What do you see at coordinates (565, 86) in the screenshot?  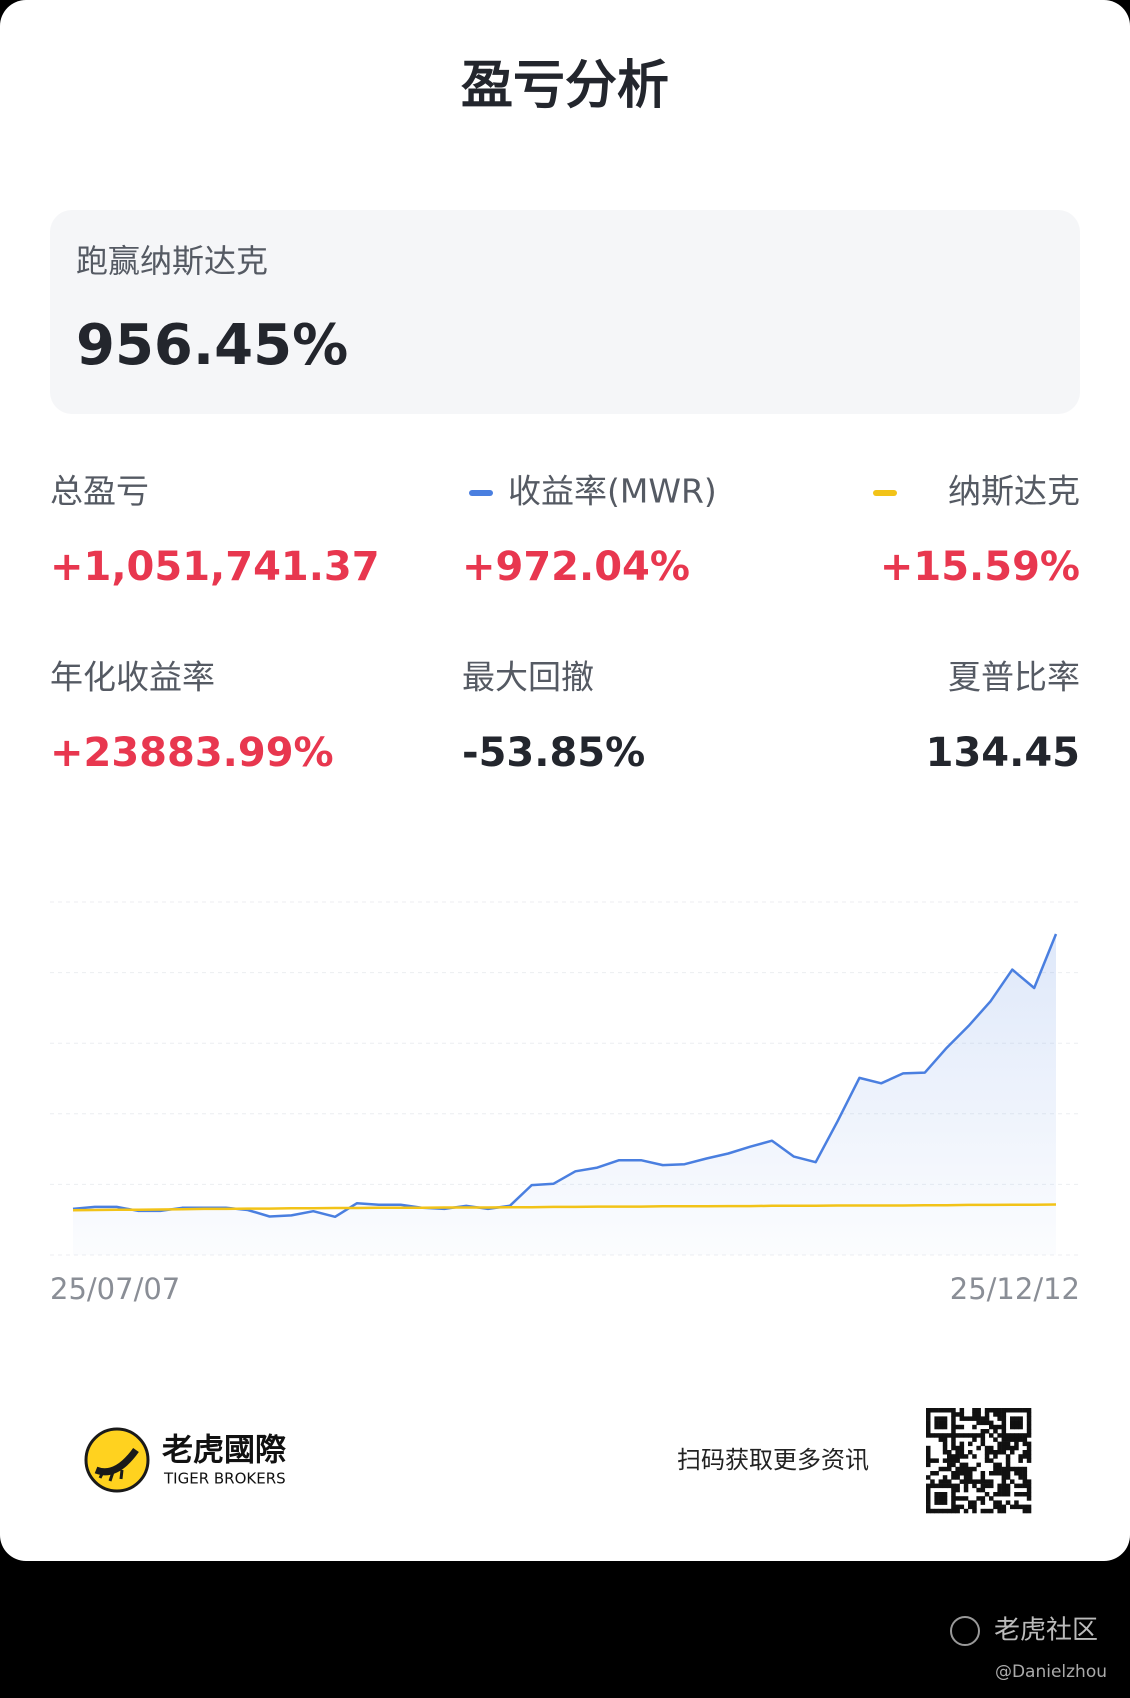 I see `title: 盈亏分析` at bounding box center [565, 86].